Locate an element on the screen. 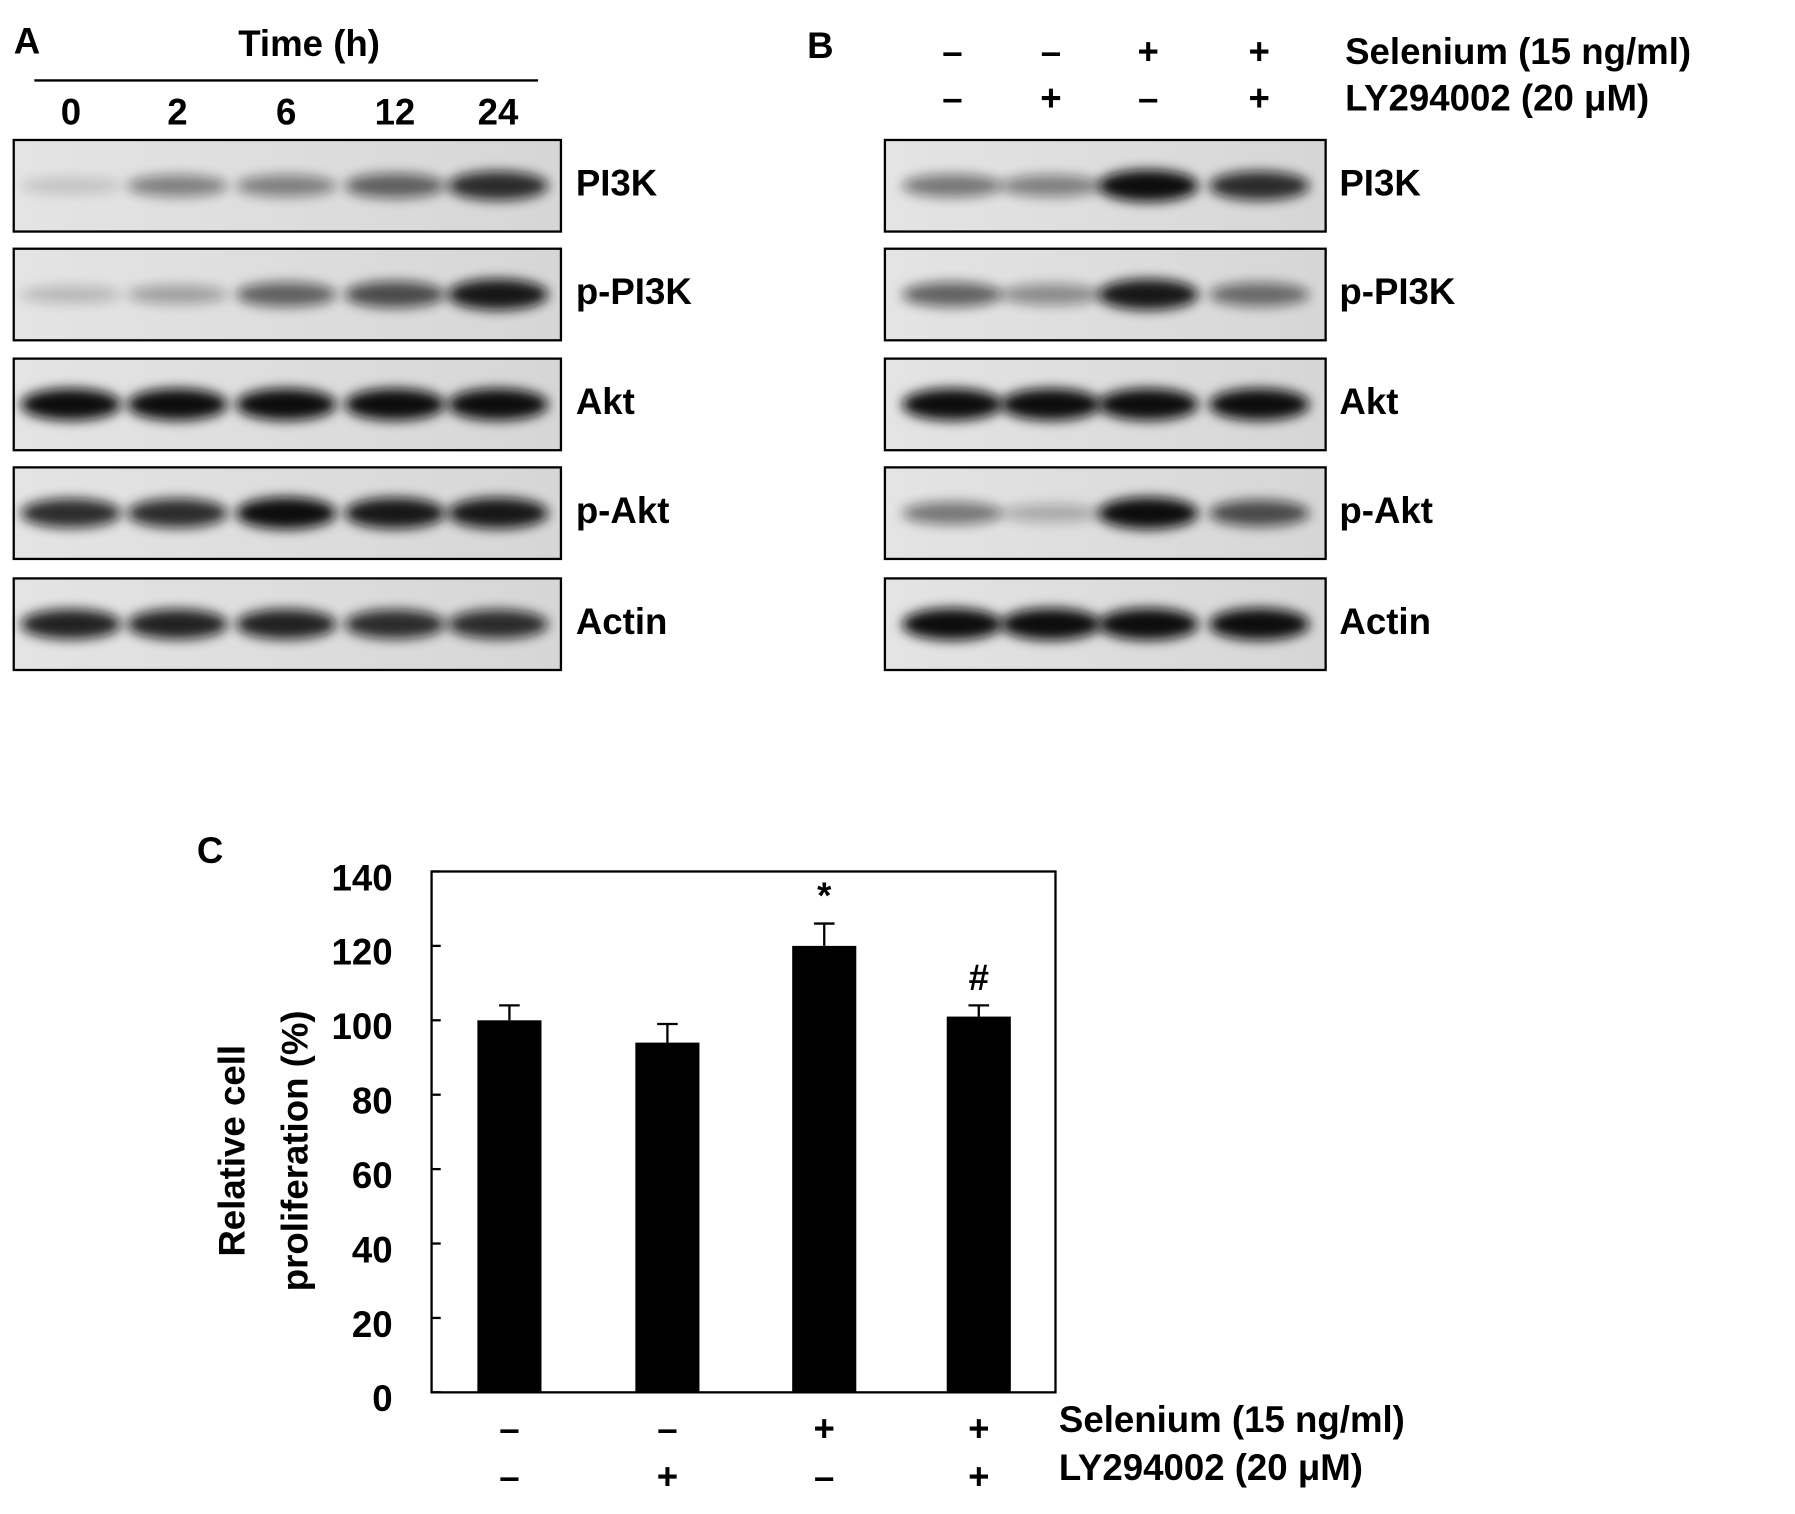 This screenshot has width=1795, height=1514. panel-label: B is located at coordinates (820, 45).